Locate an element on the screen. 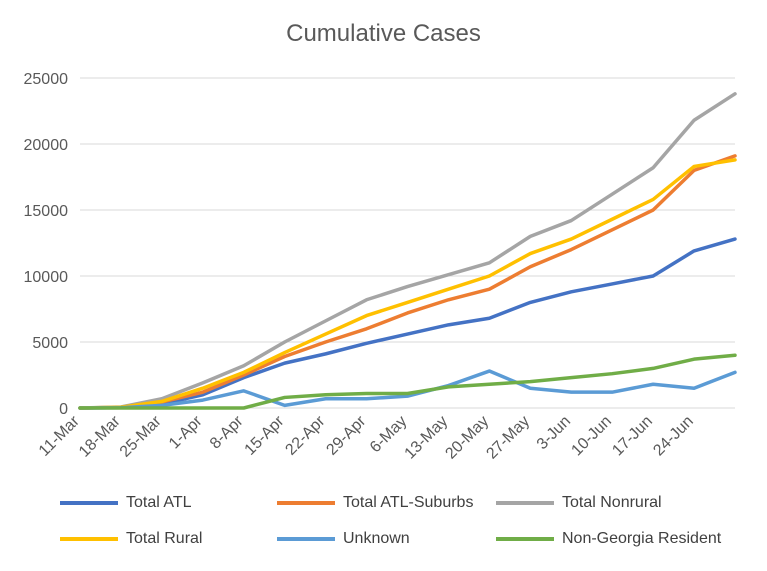  x-tick-label: 27-May is located at coordinates (508, 438).